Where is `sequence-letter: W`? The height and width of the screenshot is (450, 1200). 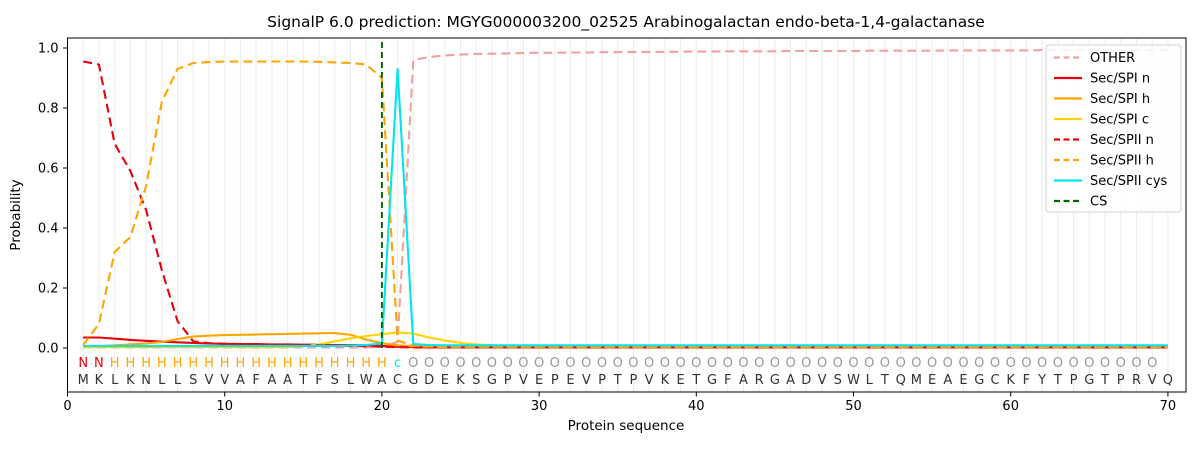
sequence-letter: W is located at coordinates (366, 380).